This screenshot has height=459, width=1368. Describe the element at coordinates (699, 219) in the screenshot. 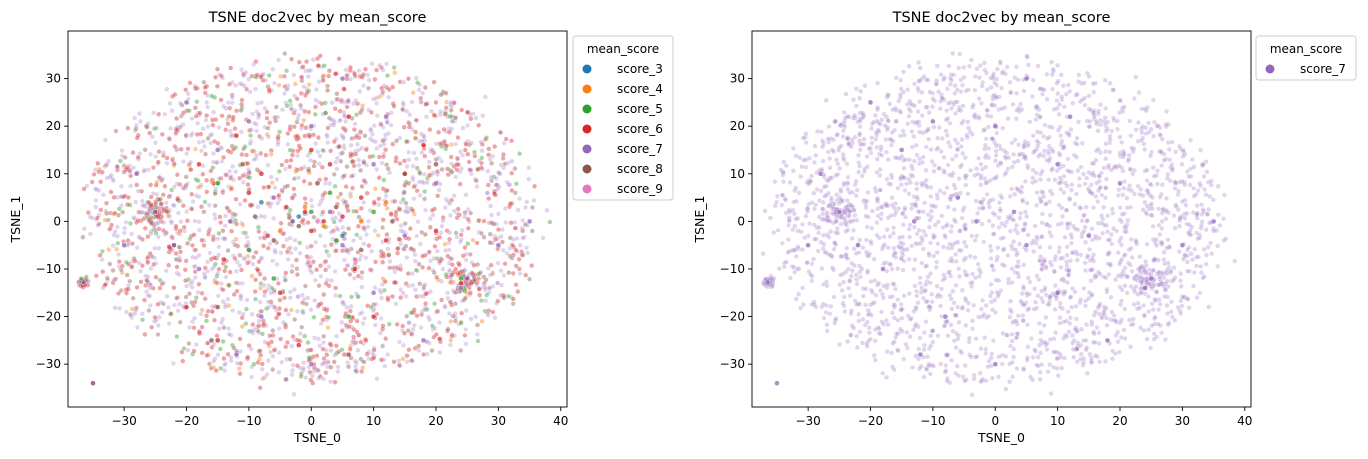

I see `y-axis-label: TSNE_1` at that location.